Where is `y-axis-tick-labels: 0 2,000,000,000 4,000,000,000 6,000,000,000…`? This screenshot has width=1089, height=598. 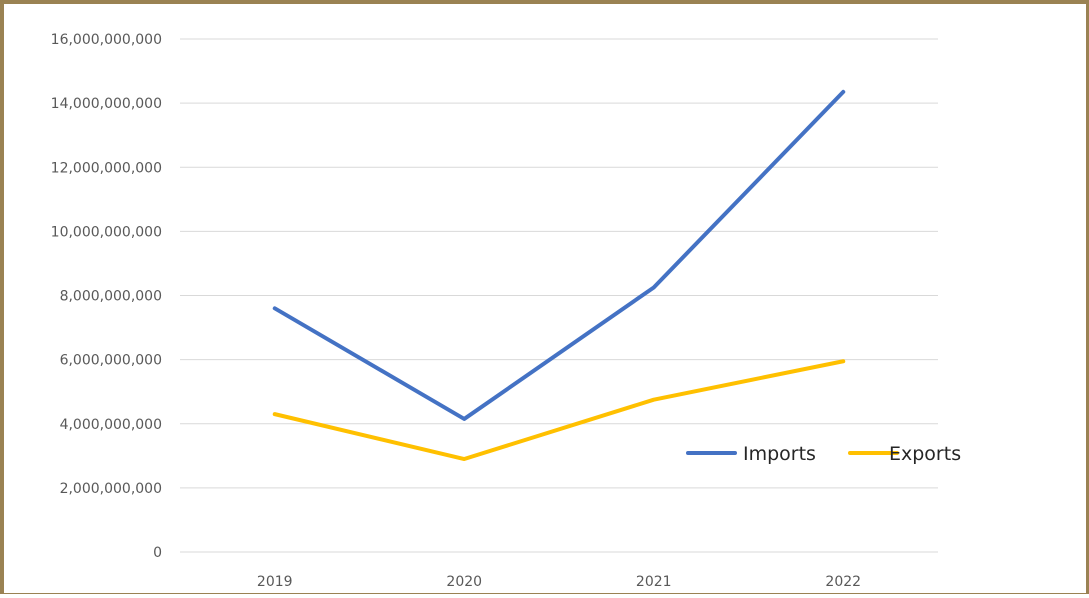 y-axis-tick-labels: 0 2,000,000,000 4,000,000,000 6,000,000,000… is located at coordinates (106, 296).